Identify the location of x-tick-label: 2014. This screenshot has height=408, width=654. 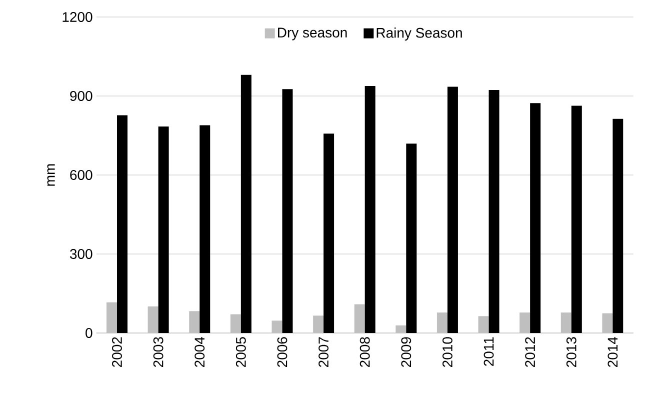
(613, 351).